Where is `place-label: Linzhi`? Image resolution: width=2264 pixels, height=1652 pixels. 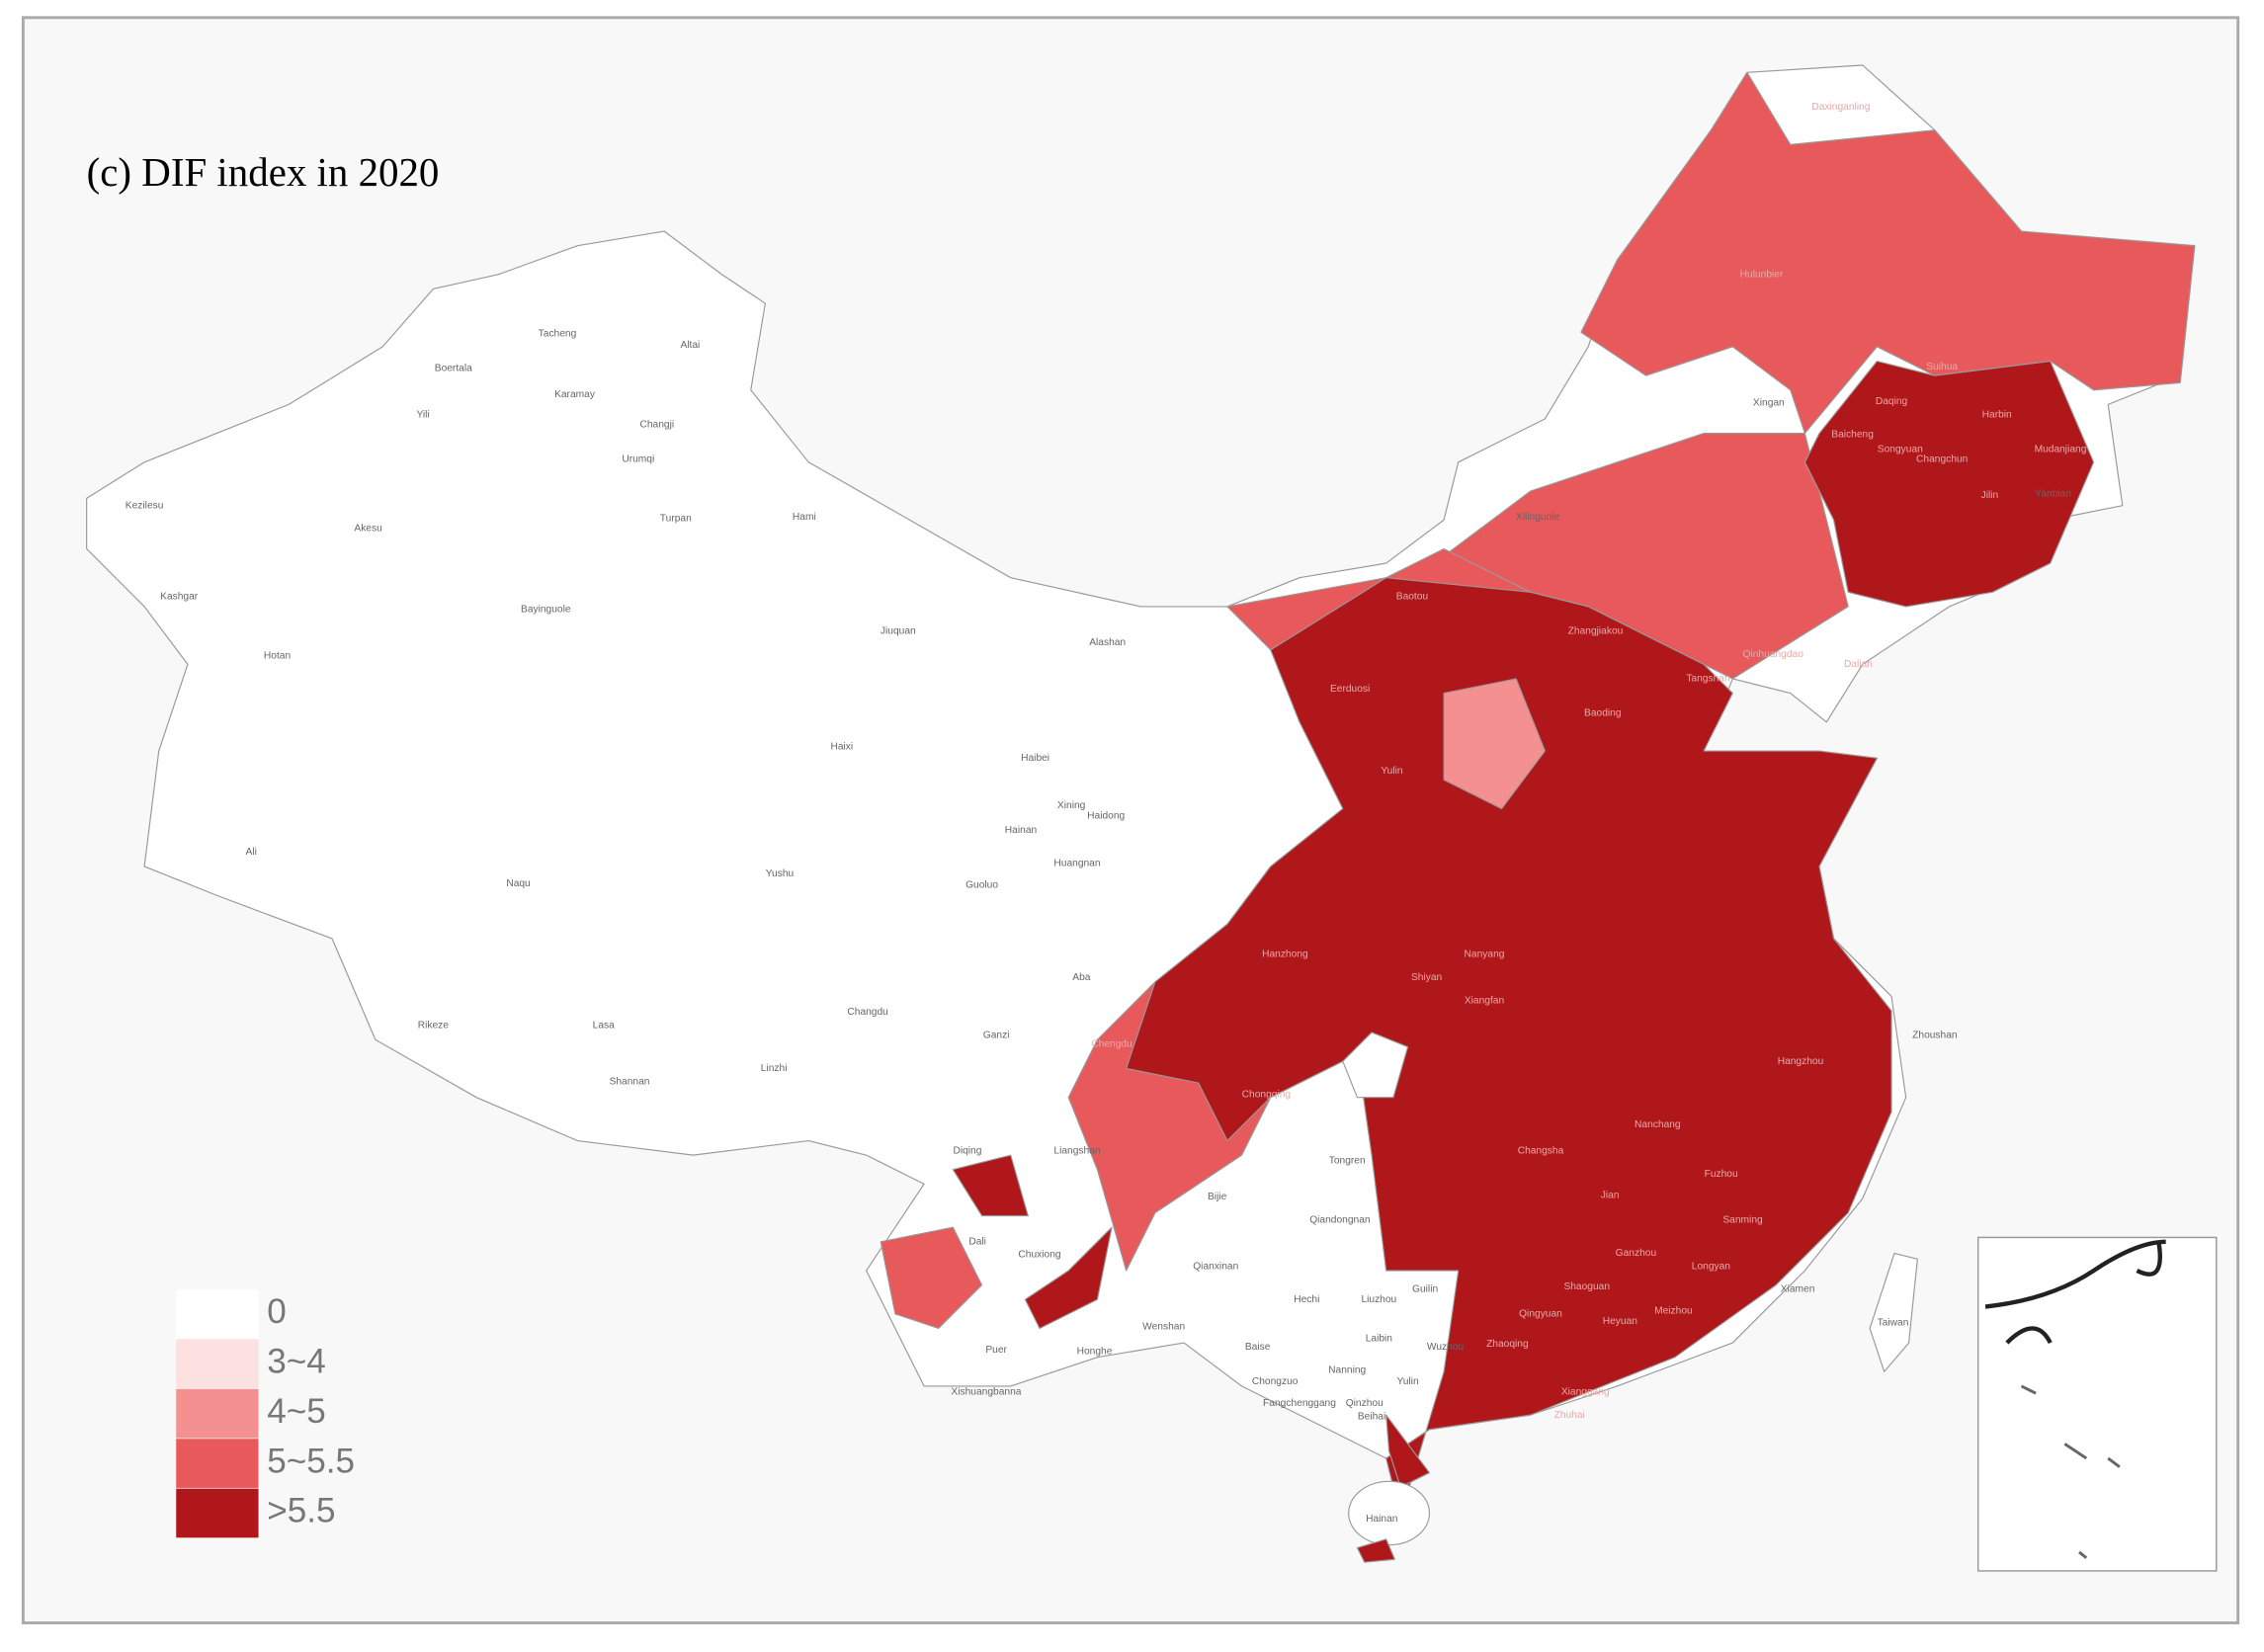 place-label: Linzhi is located at coordinates (775, 1068).